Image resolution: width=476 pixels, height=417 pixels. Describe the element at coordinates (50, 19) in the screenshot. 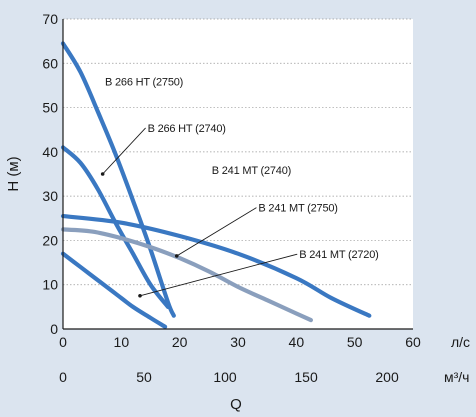

I see `y-tick-label: 70` at that location.